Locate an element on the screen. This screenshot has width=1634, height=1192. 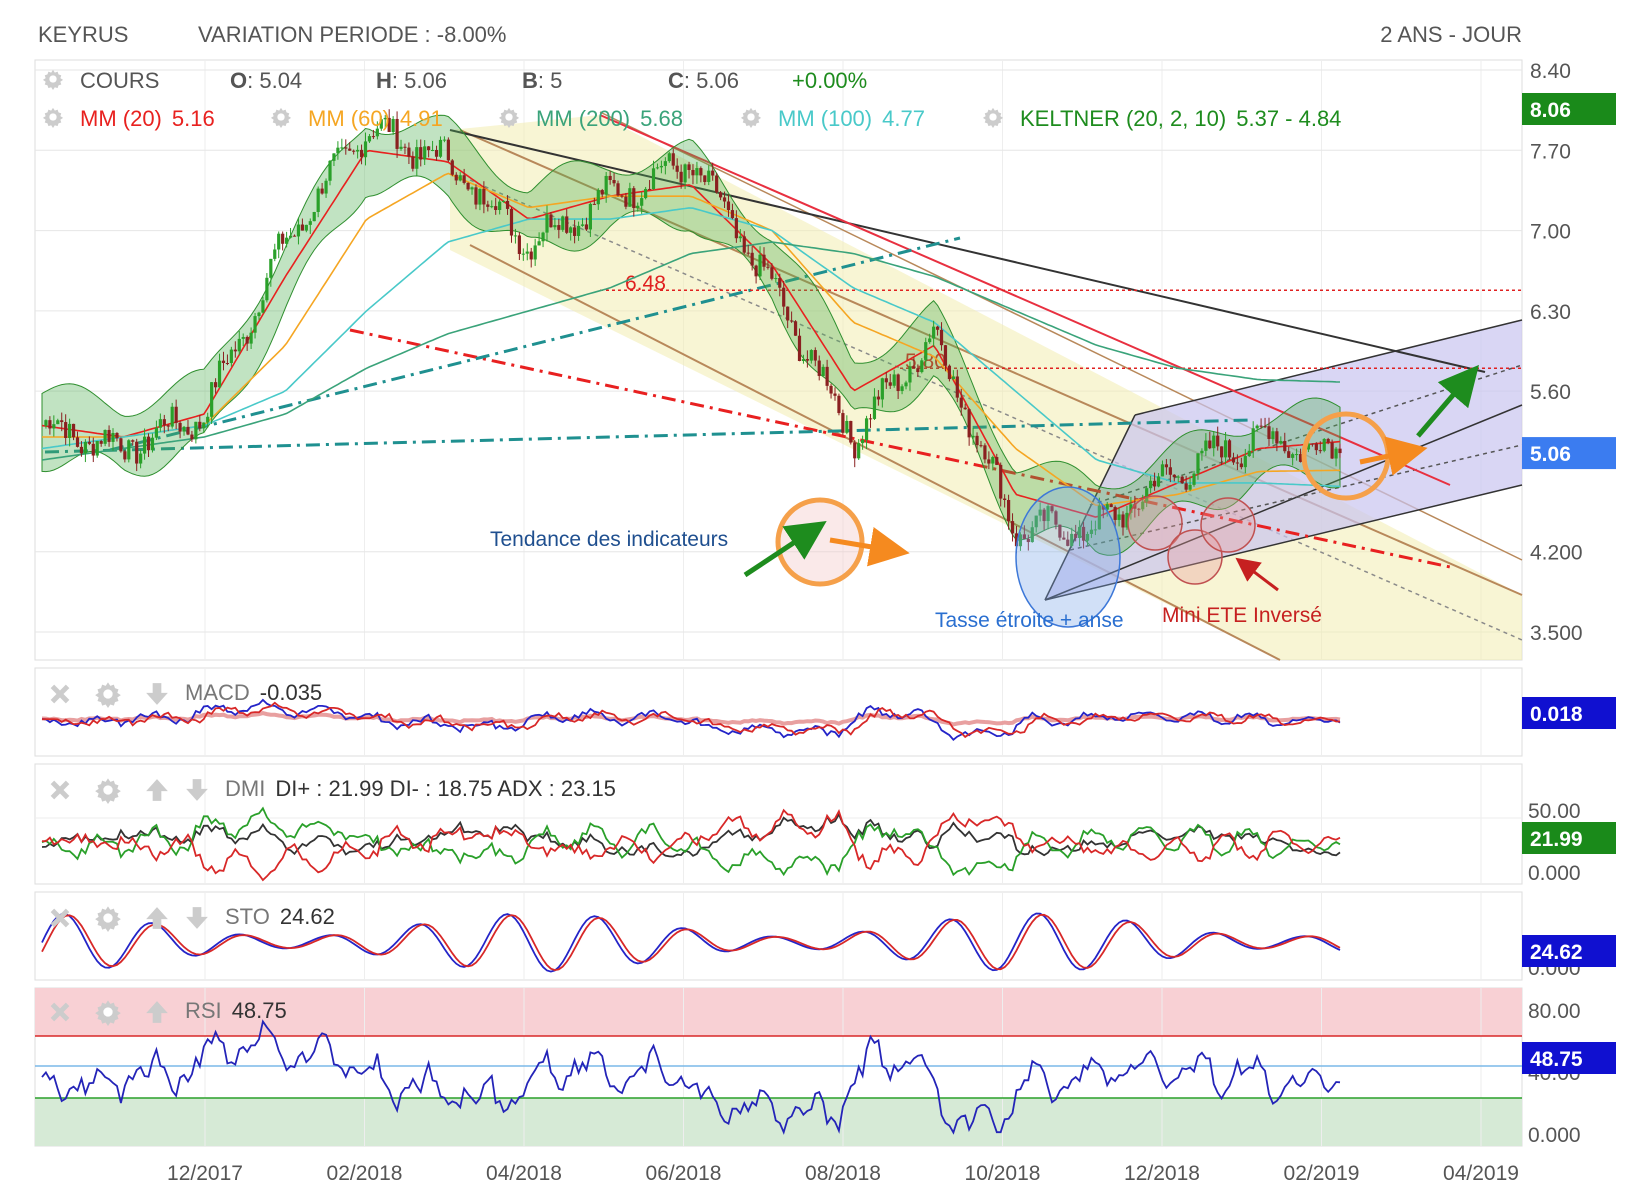
sto-badge is located at coordinates (1569, 951).